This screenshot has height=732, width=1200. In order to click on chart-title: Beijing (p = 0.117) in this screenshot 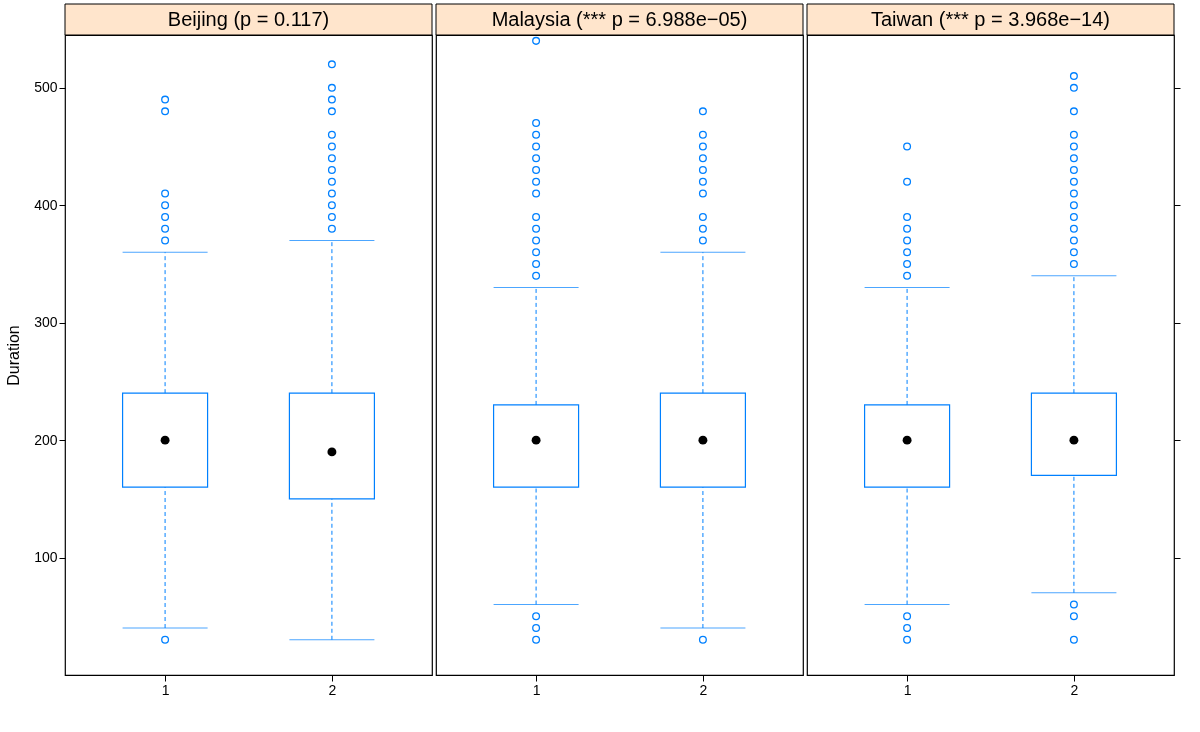, I will do `click(248, 19)`.